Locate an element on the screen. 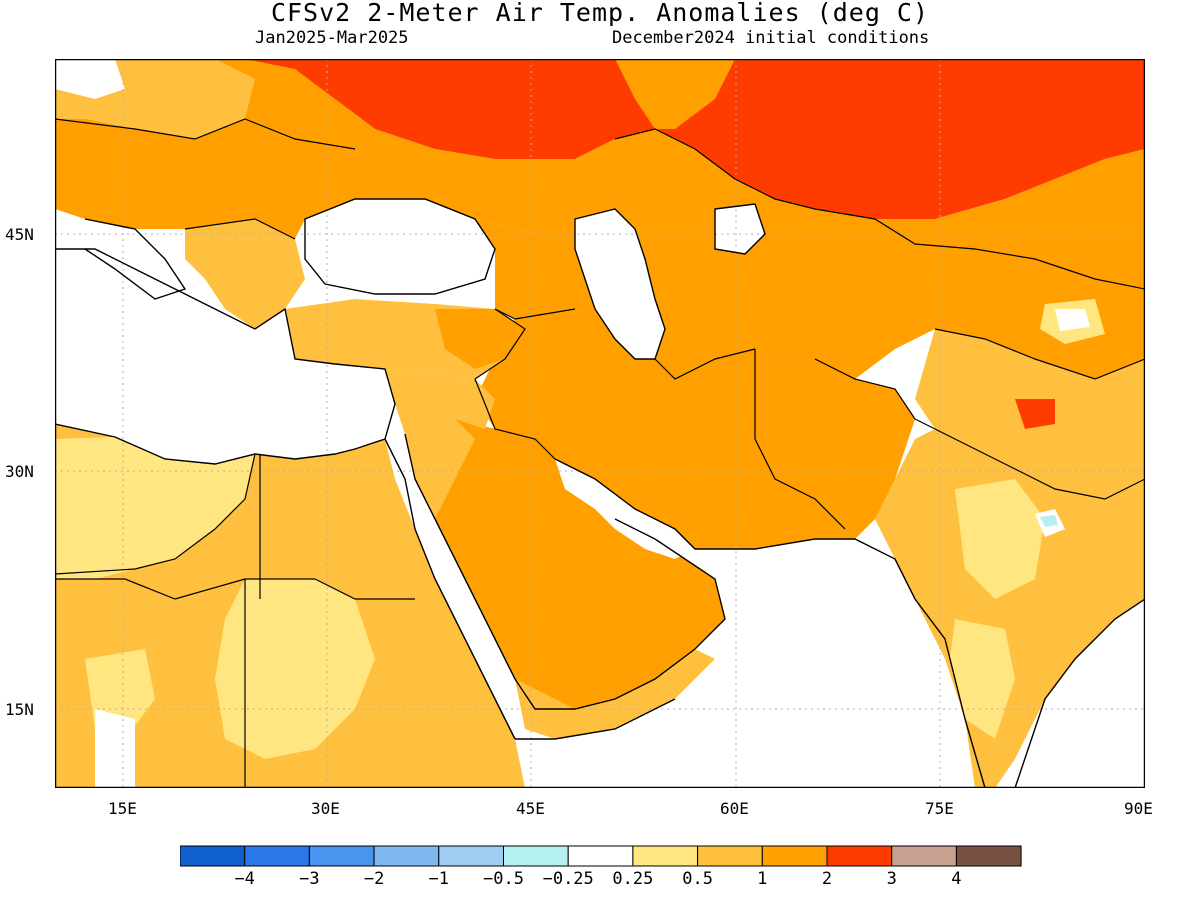 The width and height of the screenshot is (1200, 900). lon-tick-90e: 90E is located at coordinates (1138, 808).